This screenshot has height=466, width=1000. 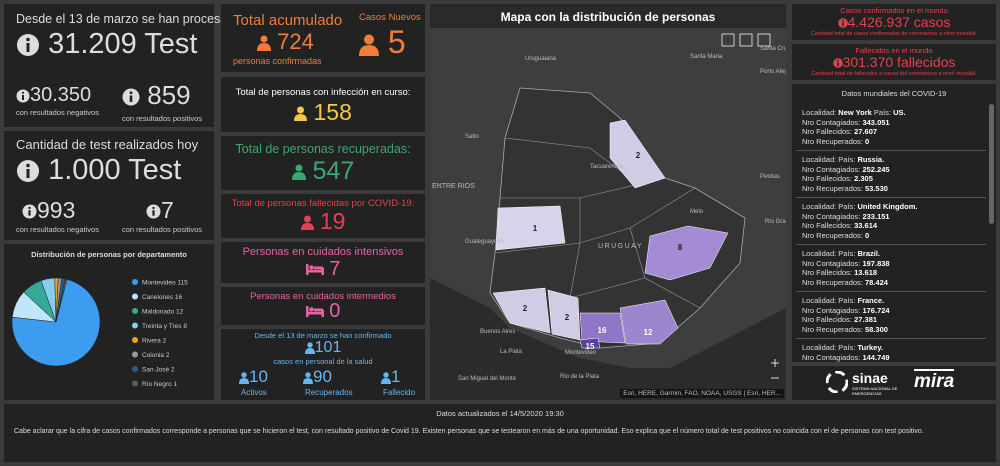 What do you see at coordinates (497, 332) in the screenshot?
I see `place-label: Buenos Aires` at bounding box center [497, 332].